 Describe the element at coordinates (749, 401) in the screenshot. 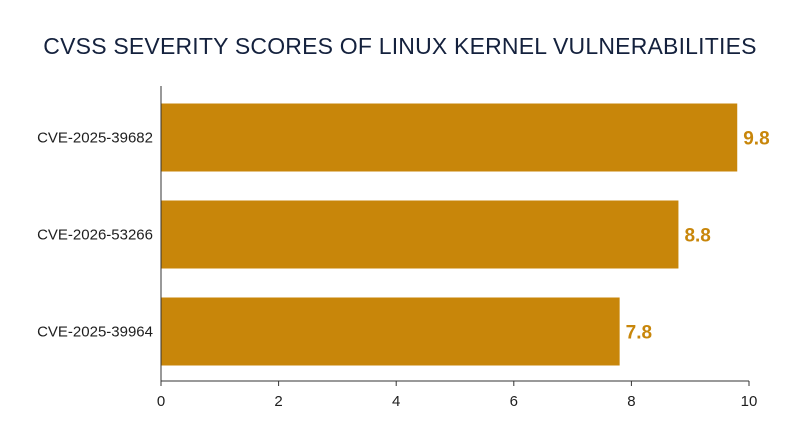

I see `x-tick-label: 10` at that location.